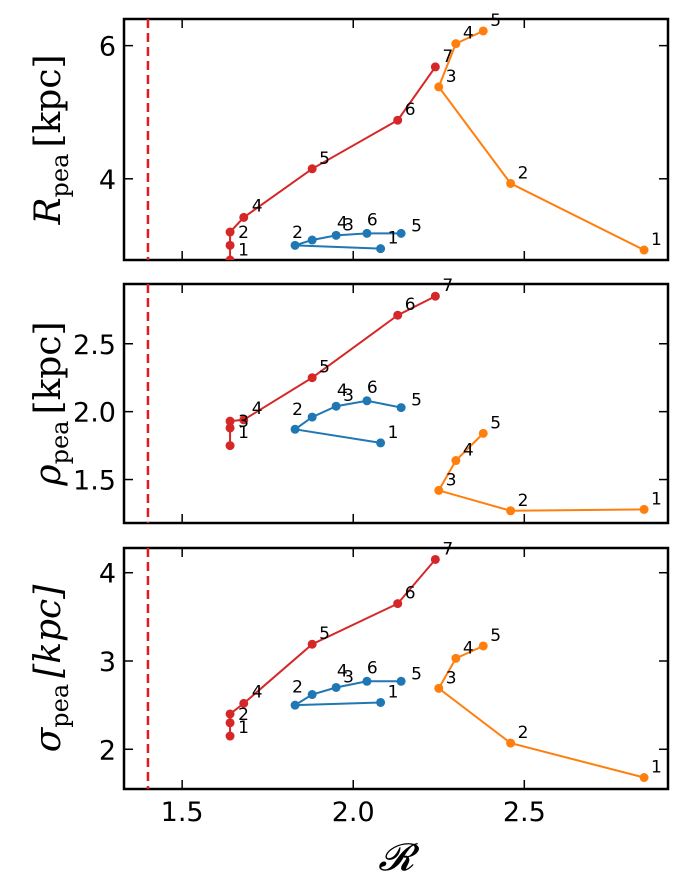 Image resolution: width=676 pixels, height=886 pixels. I want to click on point-label-red: 6, so click(410, 305).